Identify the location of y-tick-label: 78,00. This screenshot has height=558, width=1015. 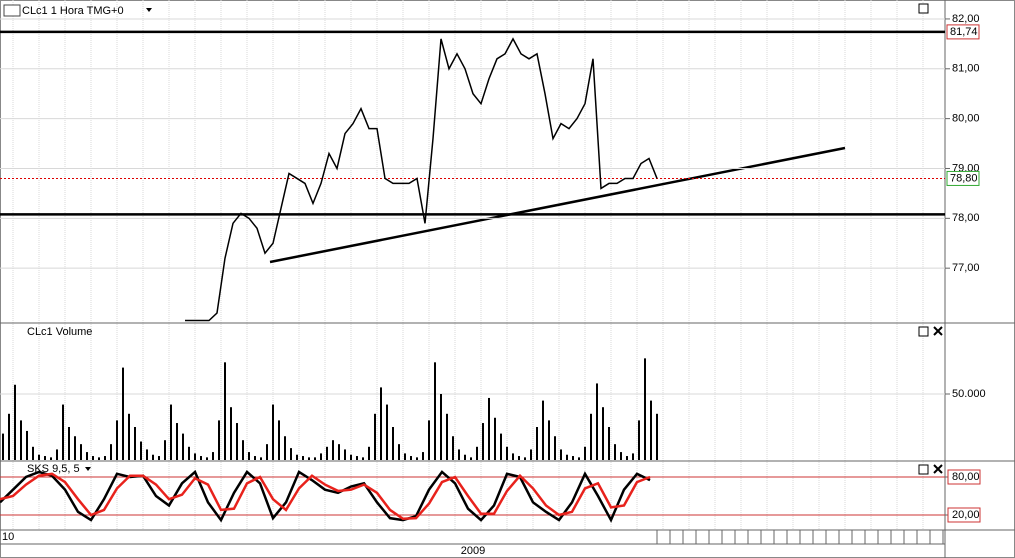
(966, 218).